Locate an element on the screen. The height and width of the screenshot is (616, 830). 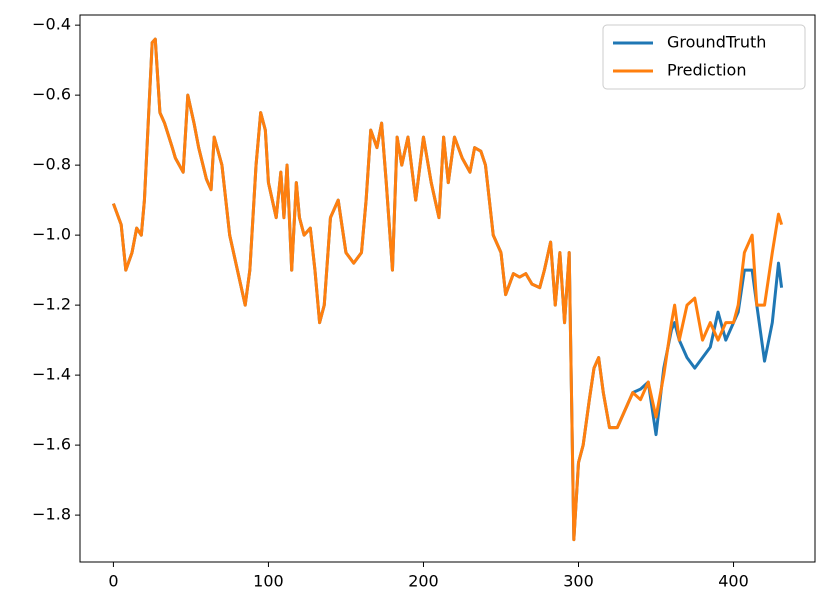
legend-box is located at coordinates (704, 57).